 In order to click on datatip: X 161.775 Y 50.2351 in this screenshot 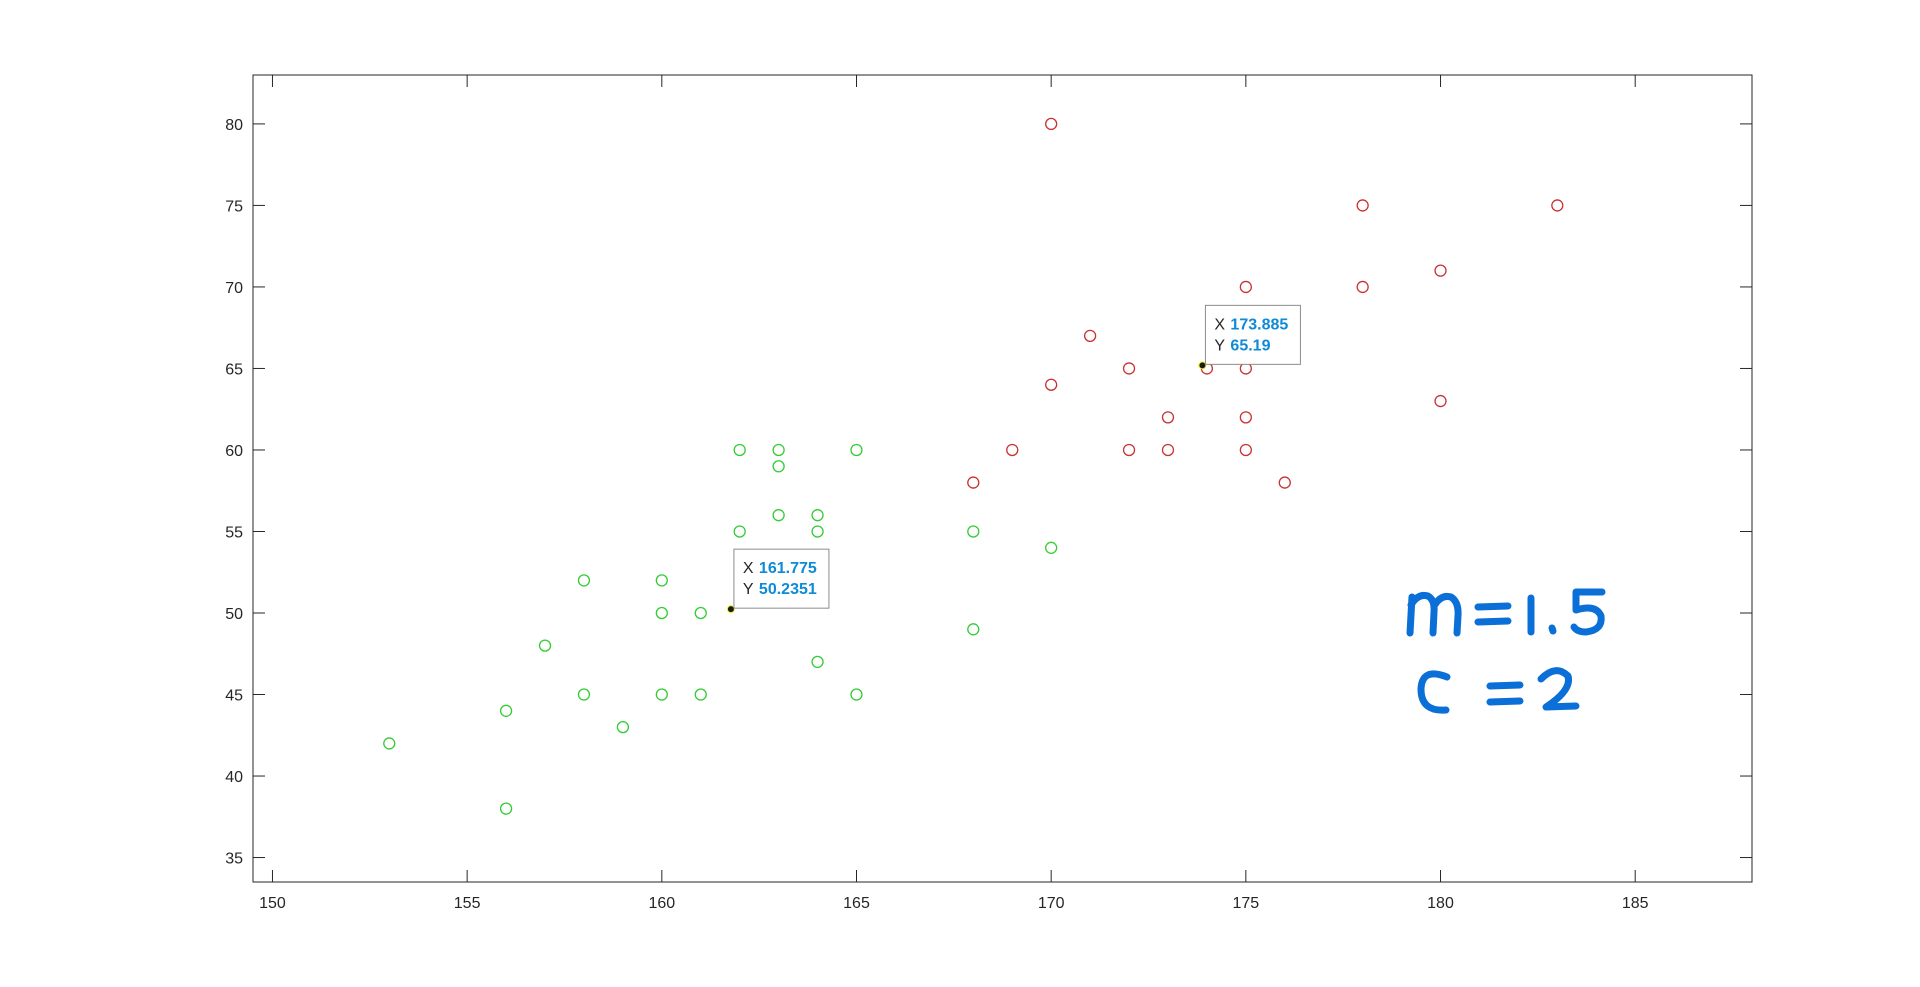, I will do `click(778, 581)`.